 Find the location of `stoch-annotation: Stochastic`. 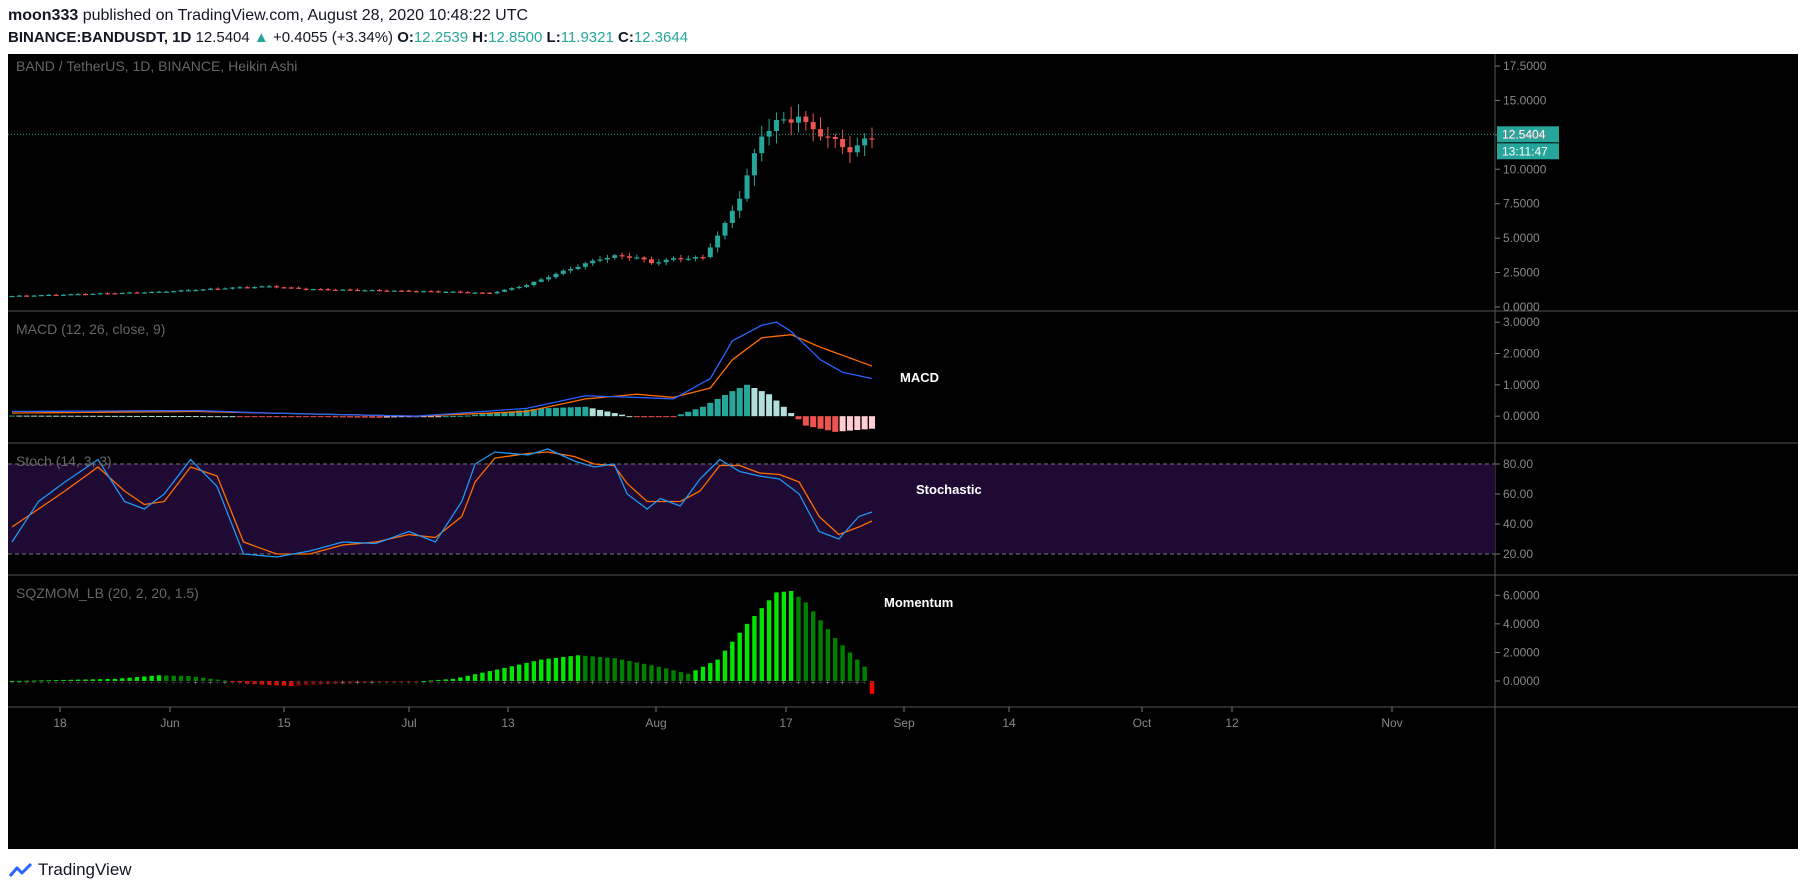

stoch-annotation: Stochastic is located at coordinates (949, 489).